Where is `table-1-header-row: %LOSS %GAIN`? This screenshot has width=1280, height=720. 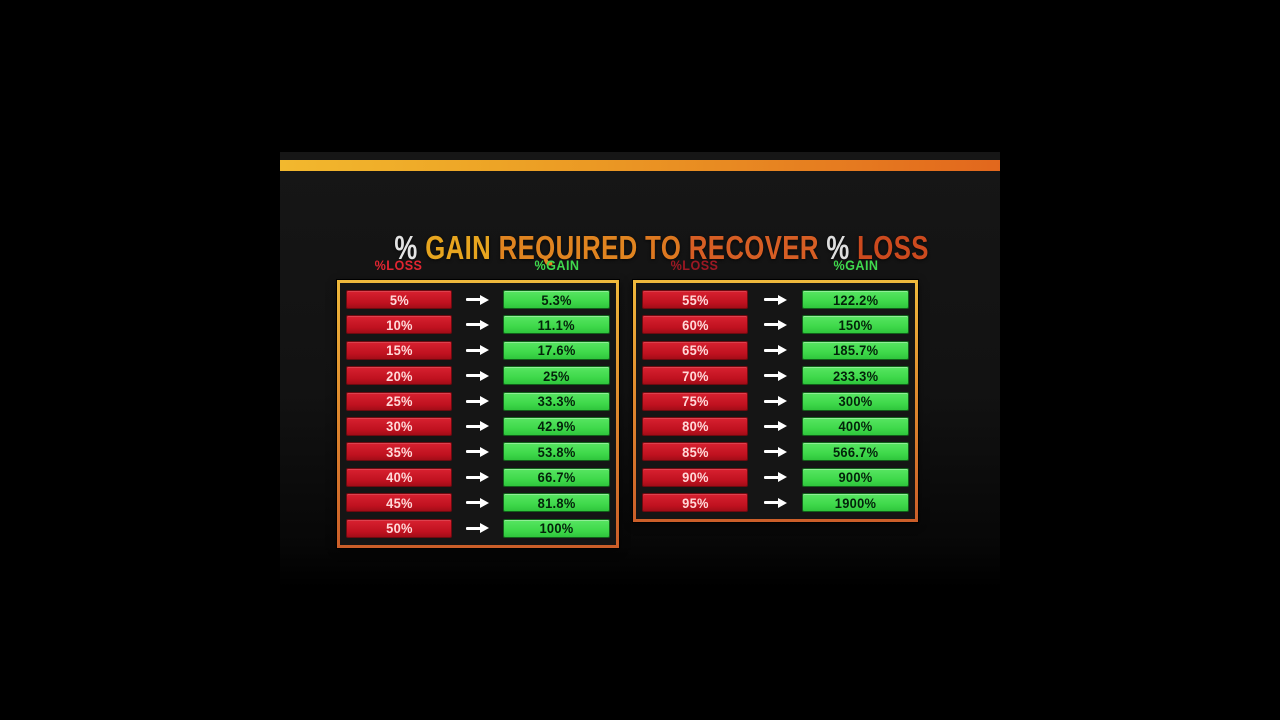 table-1-header-row: %LOSS %GAIN is located at coordinates (478, 265).